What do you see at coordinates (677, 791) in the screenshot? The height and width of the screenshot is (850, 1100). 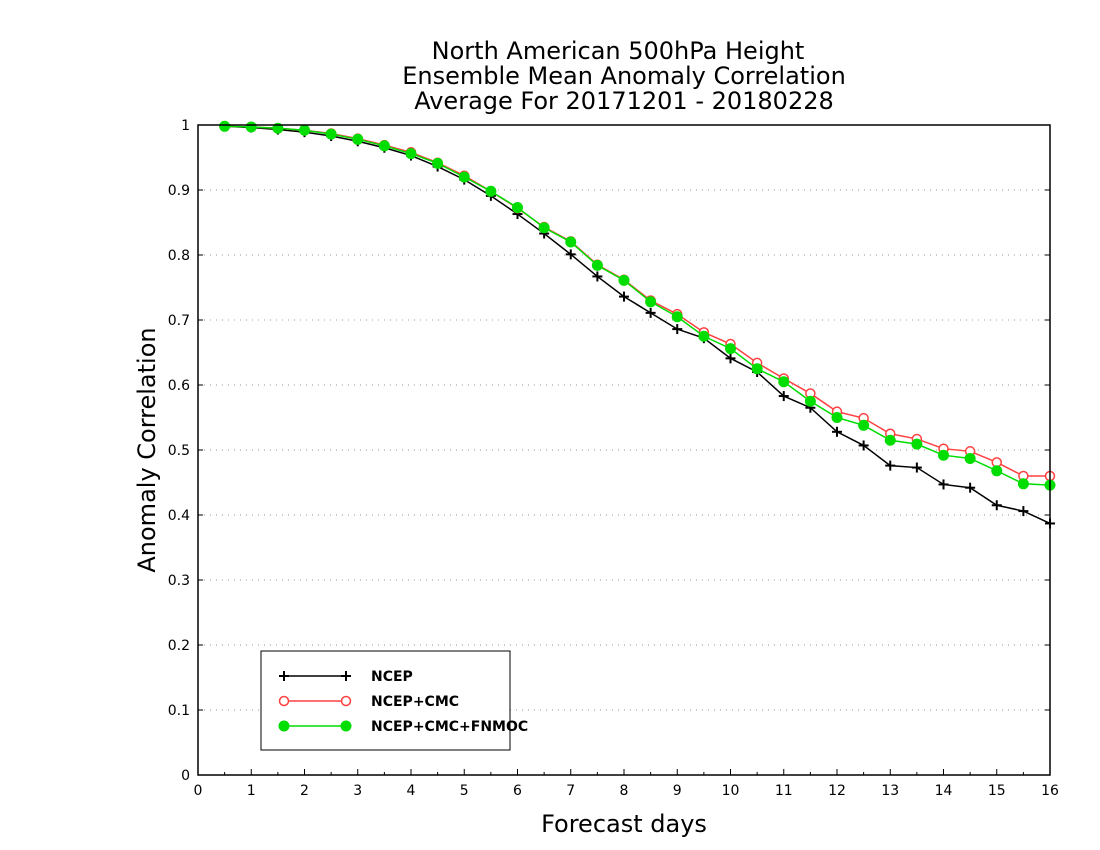 I see `x-tick-label: 9` at bounding box center [677, 791].